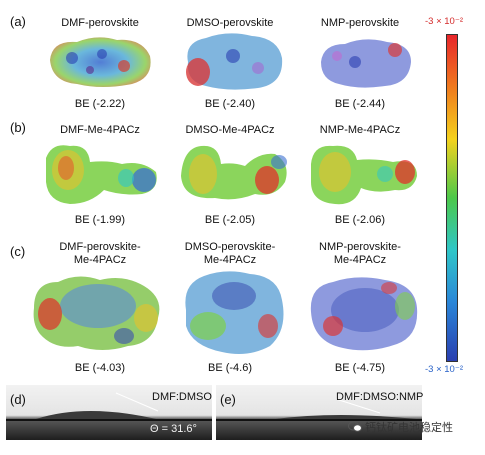 The width and height of the screenshot is (485, 455). Describe the element at coordinates (233, 61) in the screenshot. I see `esp-surface-dmso-perovskite` at that location.